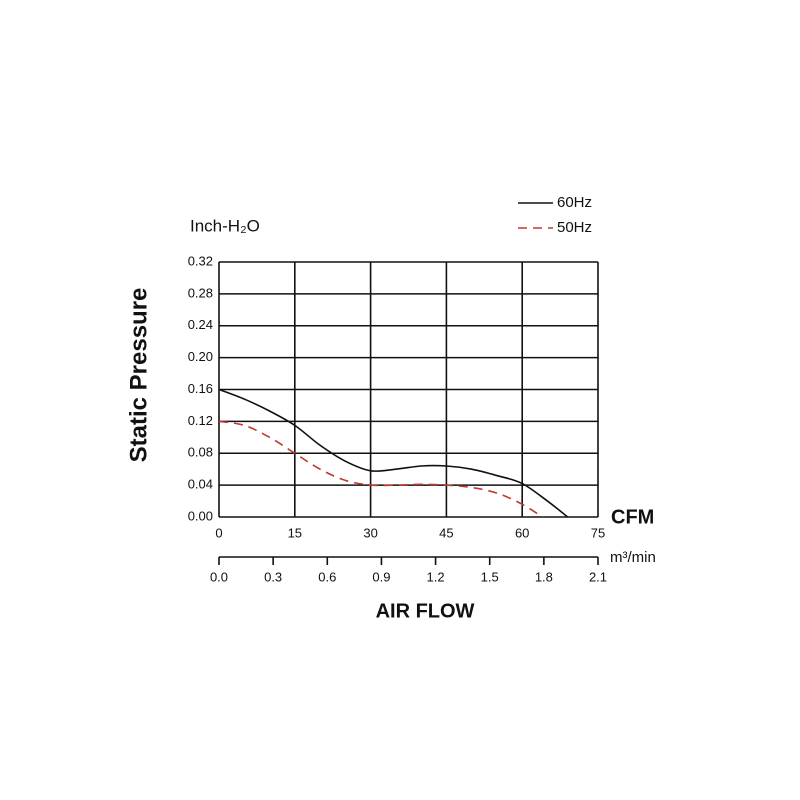 The image size is (800, 800). Describe the element at coordinates (381, 576) in the screenshot. I see `x2-tick-label: 0.9` at that location.